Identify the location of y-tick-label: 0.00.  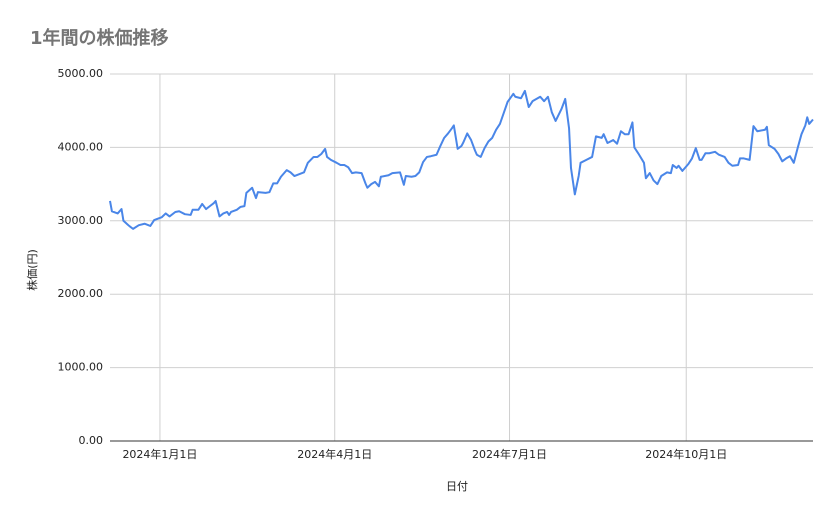
(91, 440).